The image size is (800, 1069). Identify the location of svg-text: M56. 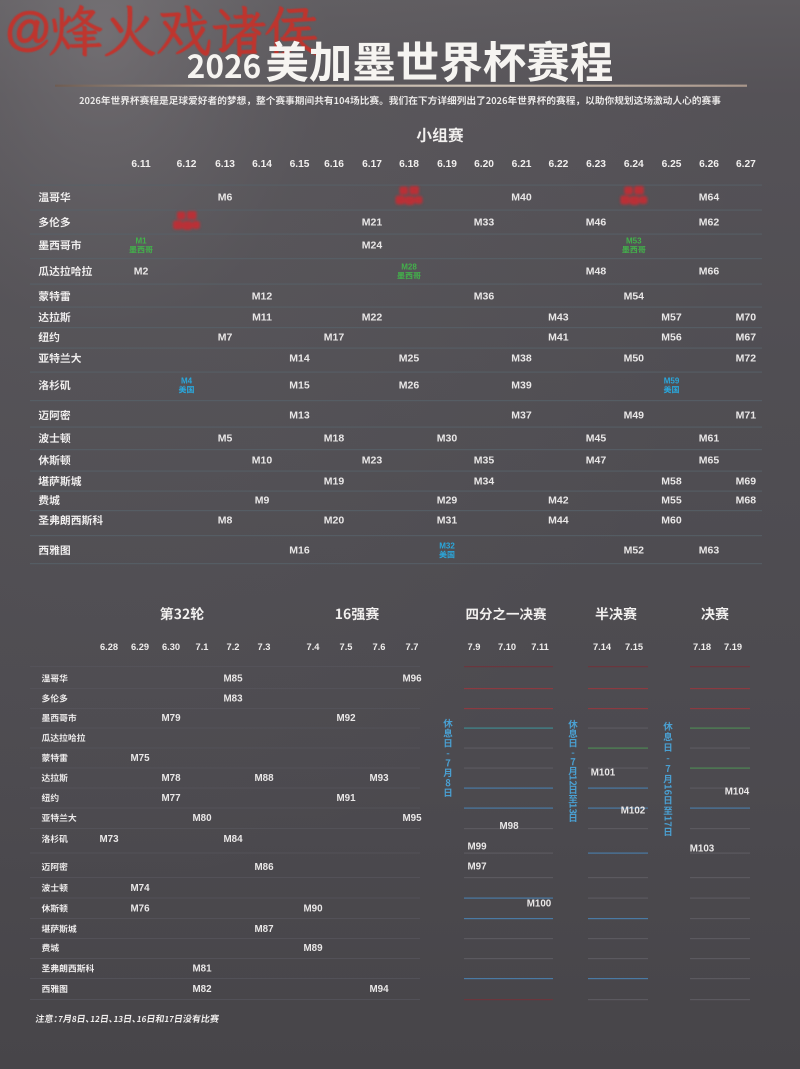
(671, 338).